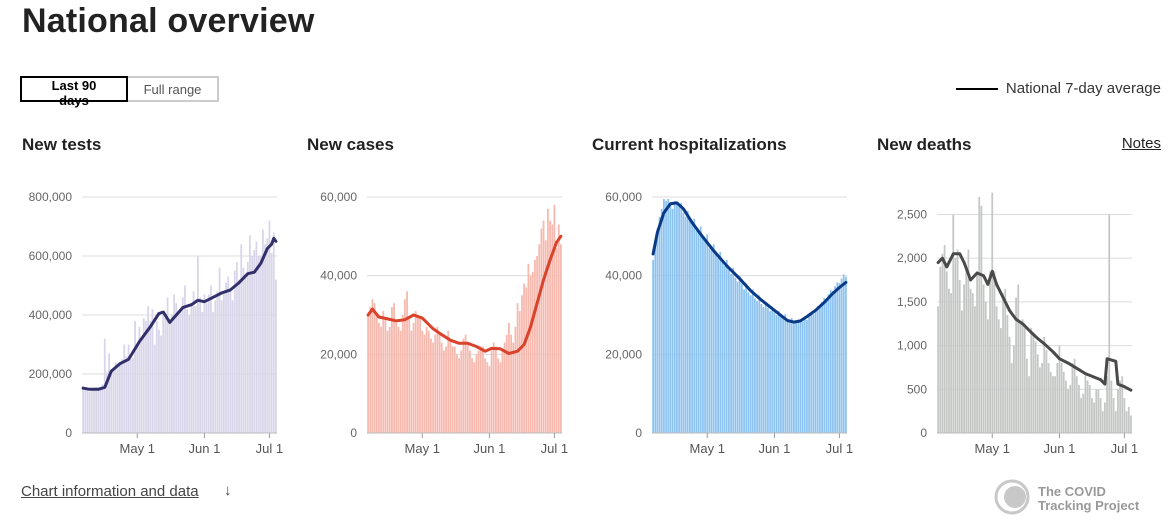 The image size is (1176, 528). What do you see at coordinates (976, 88) in the screenshot?
I see `legend-line-swatch` at bounding box center [976, 88].